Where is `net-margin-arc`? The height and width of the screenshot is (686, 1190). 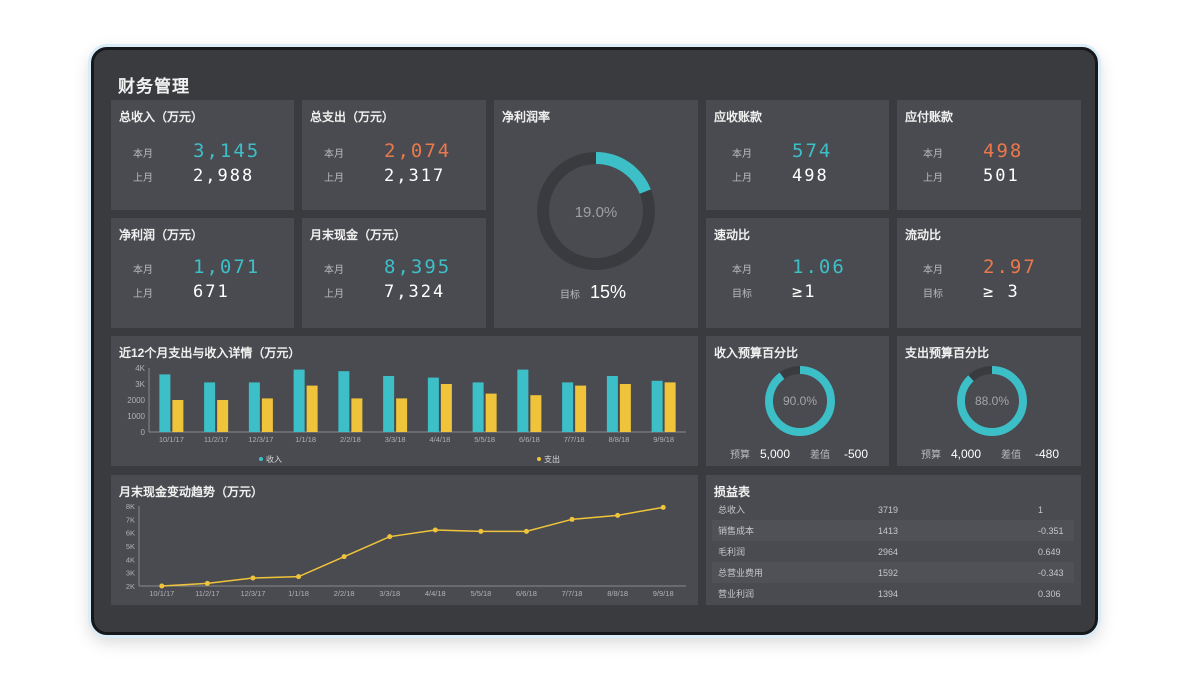 net-margin-arc is located at coordinates (596, 211).